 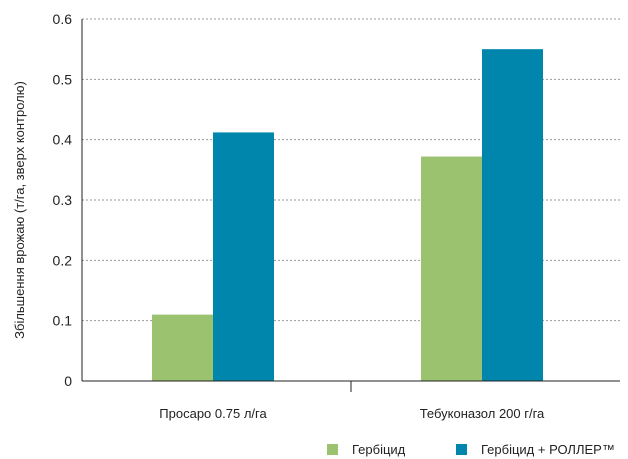 What do you see at coordinates (19, 210) in the screenshot?
I see `y-axis-title: Збільшення врожаю (т/га, зверх контролю)` at bounding box center [19, 210].